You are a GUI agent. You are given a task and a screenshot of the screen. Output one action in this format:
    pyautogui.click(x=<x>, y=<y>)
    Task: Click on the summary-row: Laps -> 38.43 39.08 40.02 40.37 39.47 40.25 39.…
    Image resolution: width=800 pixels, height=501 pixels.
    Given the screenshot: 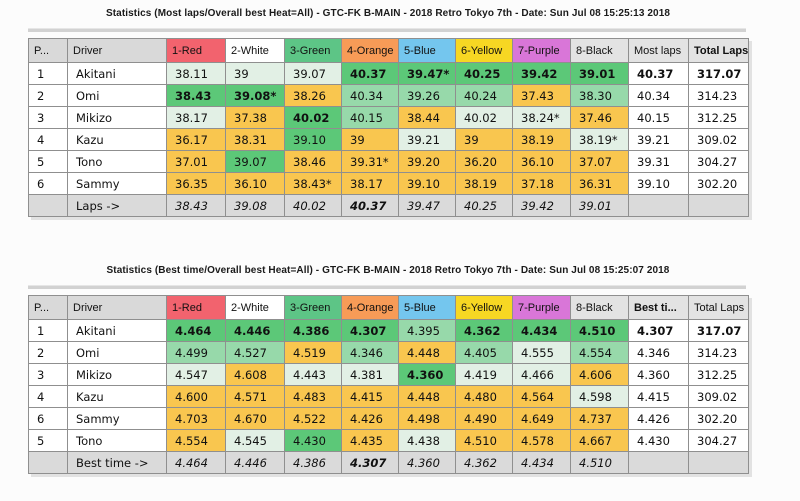 What is the action you would take?
    pyautogui.click(x=388, y=205)
    